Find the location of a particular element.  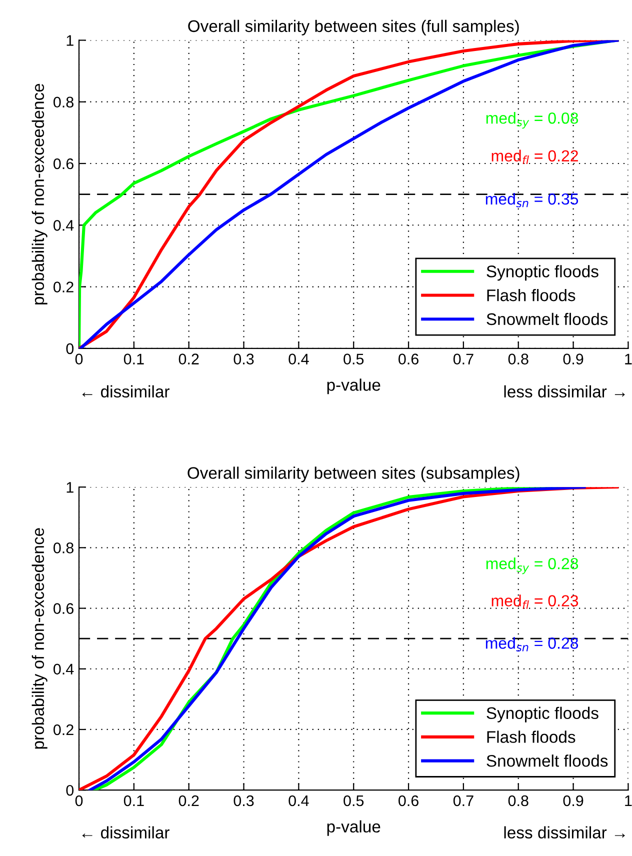

annotation: med$_{fl}$ = 0.22 is located at coordinates (535, 157).